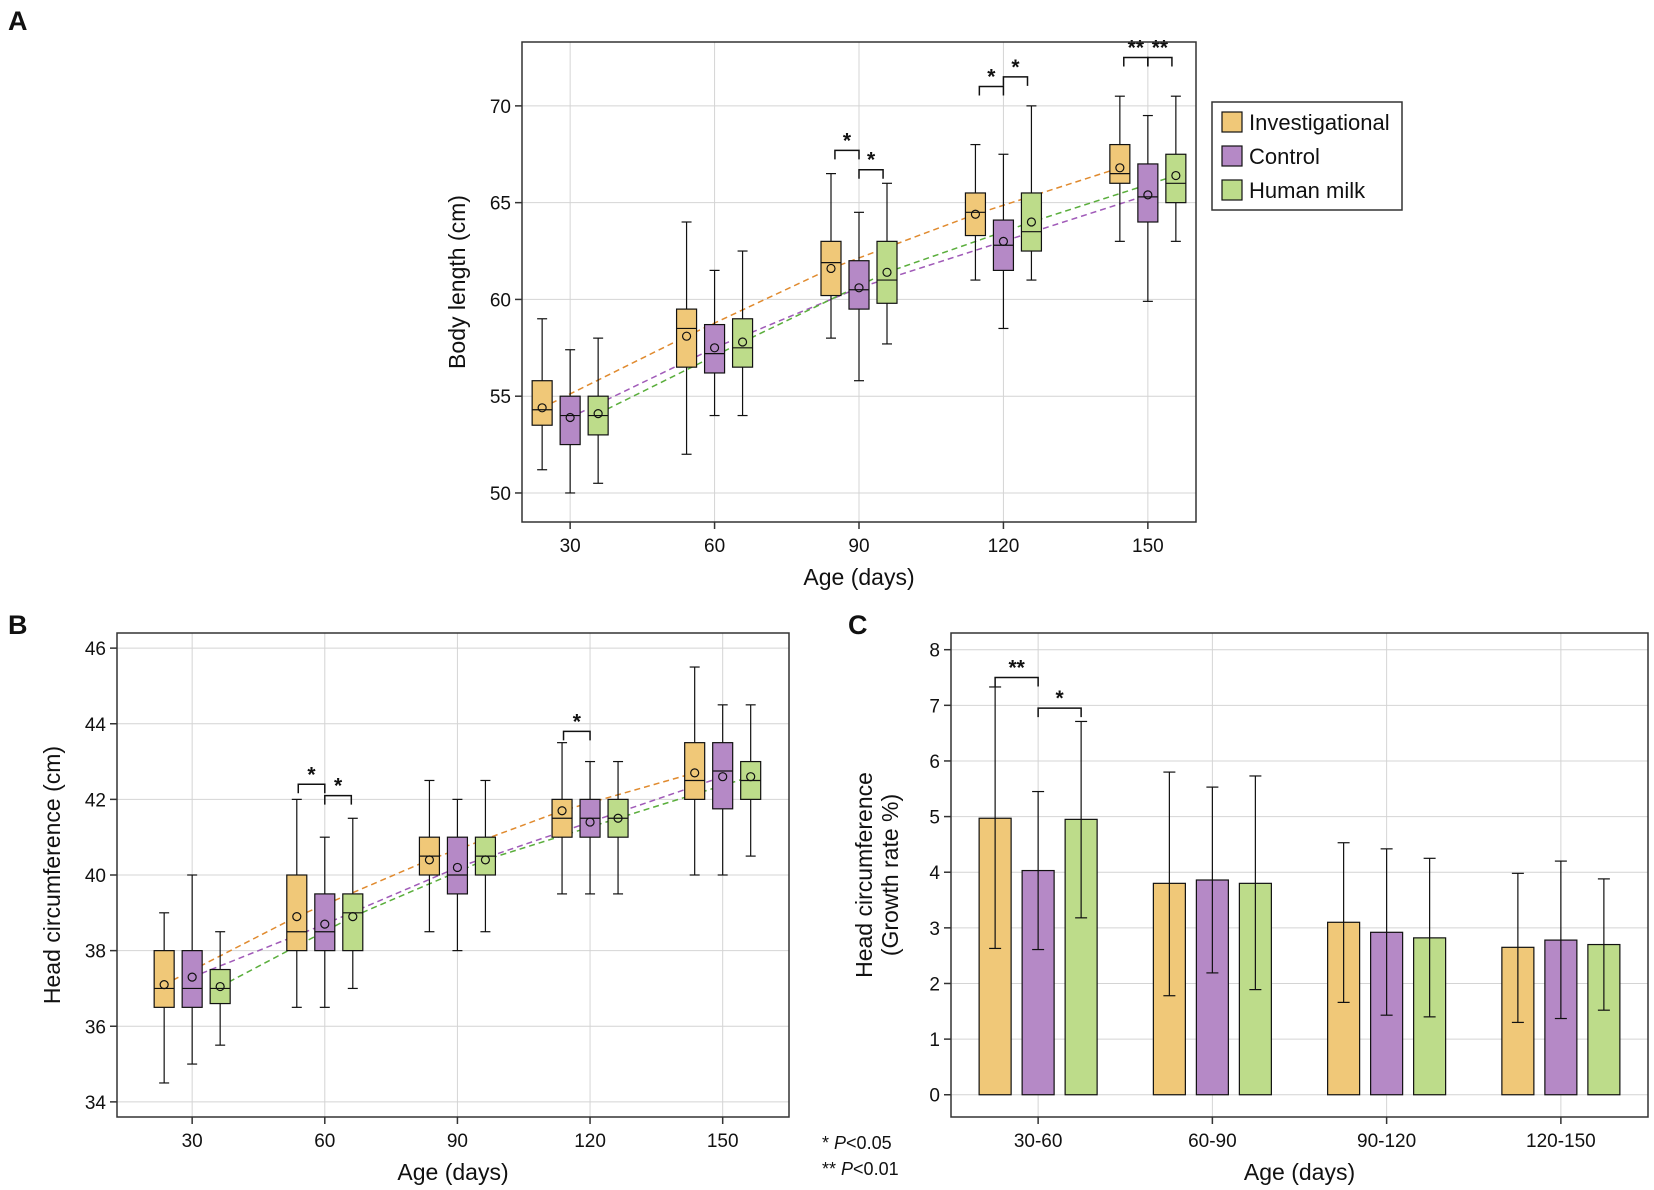 The width and height of the screenshot is (1654, 1190). I want to click on b-trend-line-control, so click(457, 876).